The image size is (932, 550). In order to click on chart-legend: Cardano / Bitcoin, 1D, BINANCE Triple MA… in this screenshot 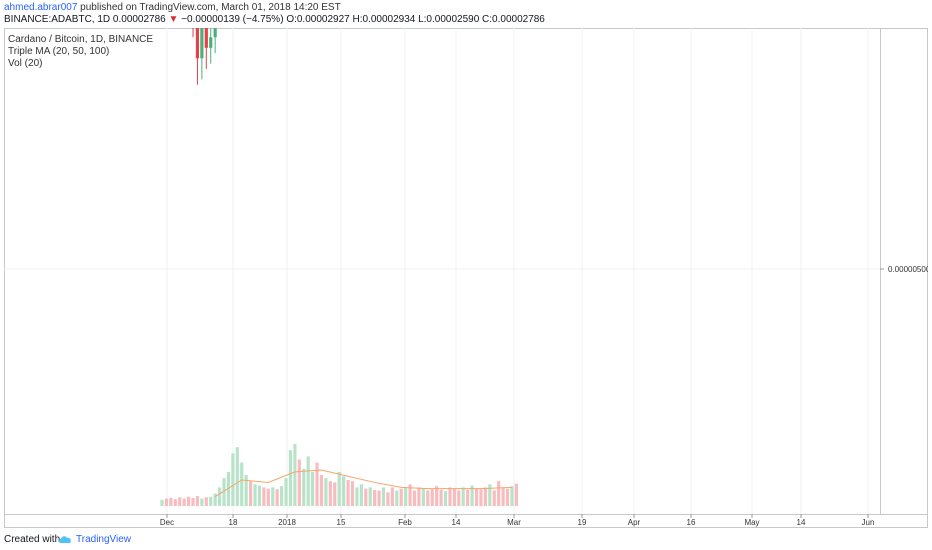, I will do `click(80, 51)`.